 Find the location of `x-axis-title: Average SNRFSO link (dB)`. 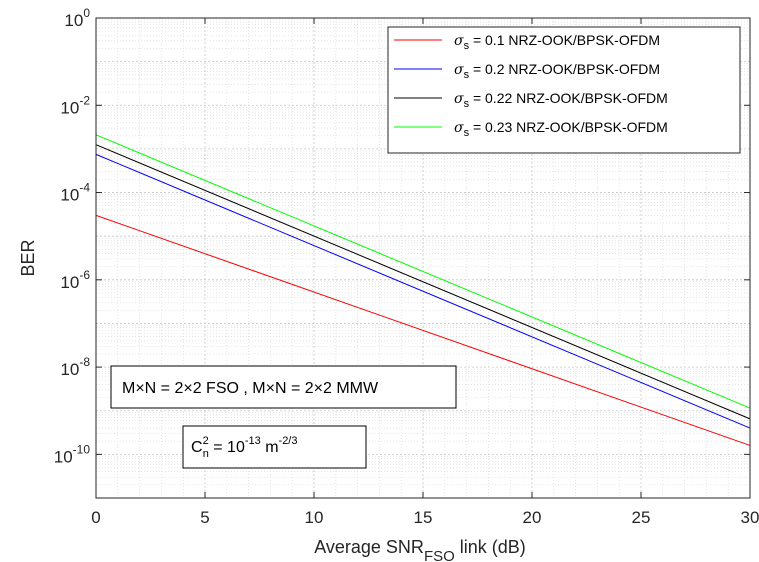

x-axis-title: Average SNRFSO link (dB) is located at coordinates (420, 549).